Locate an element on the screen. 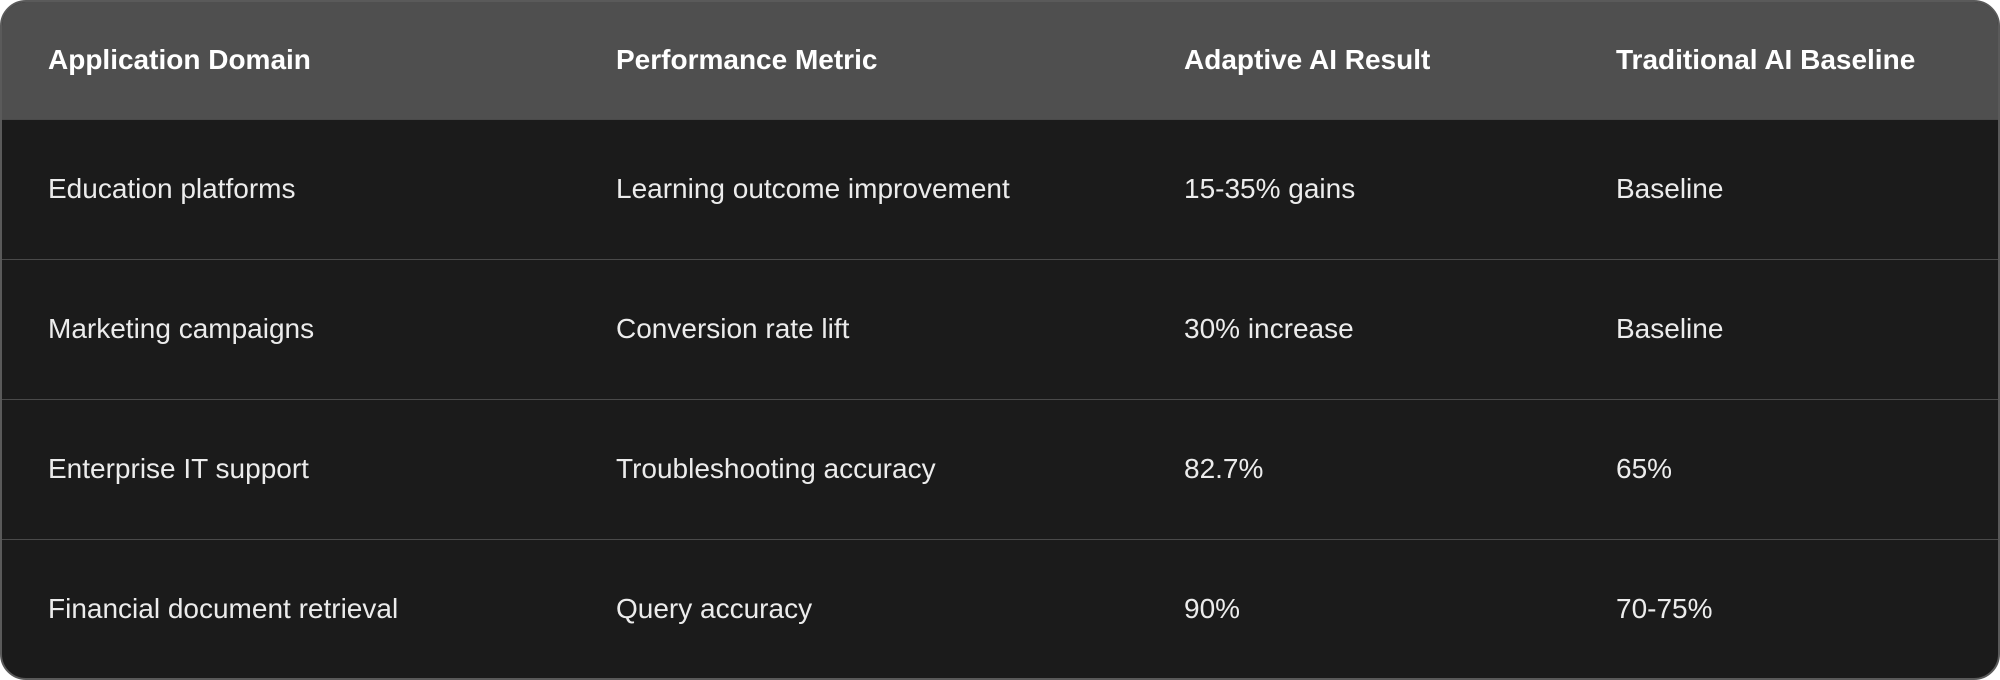 The height and width of the screenshot is (680, 2000). cell-text: Query accuracy is located at coordinates (714, 609).